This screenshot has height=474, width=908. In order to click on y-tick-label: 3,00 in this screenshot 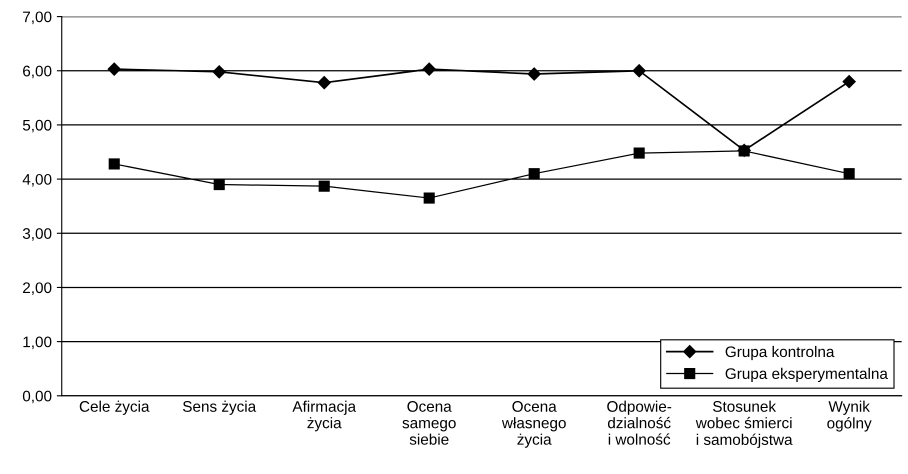, I will do `click(37, 234)`.